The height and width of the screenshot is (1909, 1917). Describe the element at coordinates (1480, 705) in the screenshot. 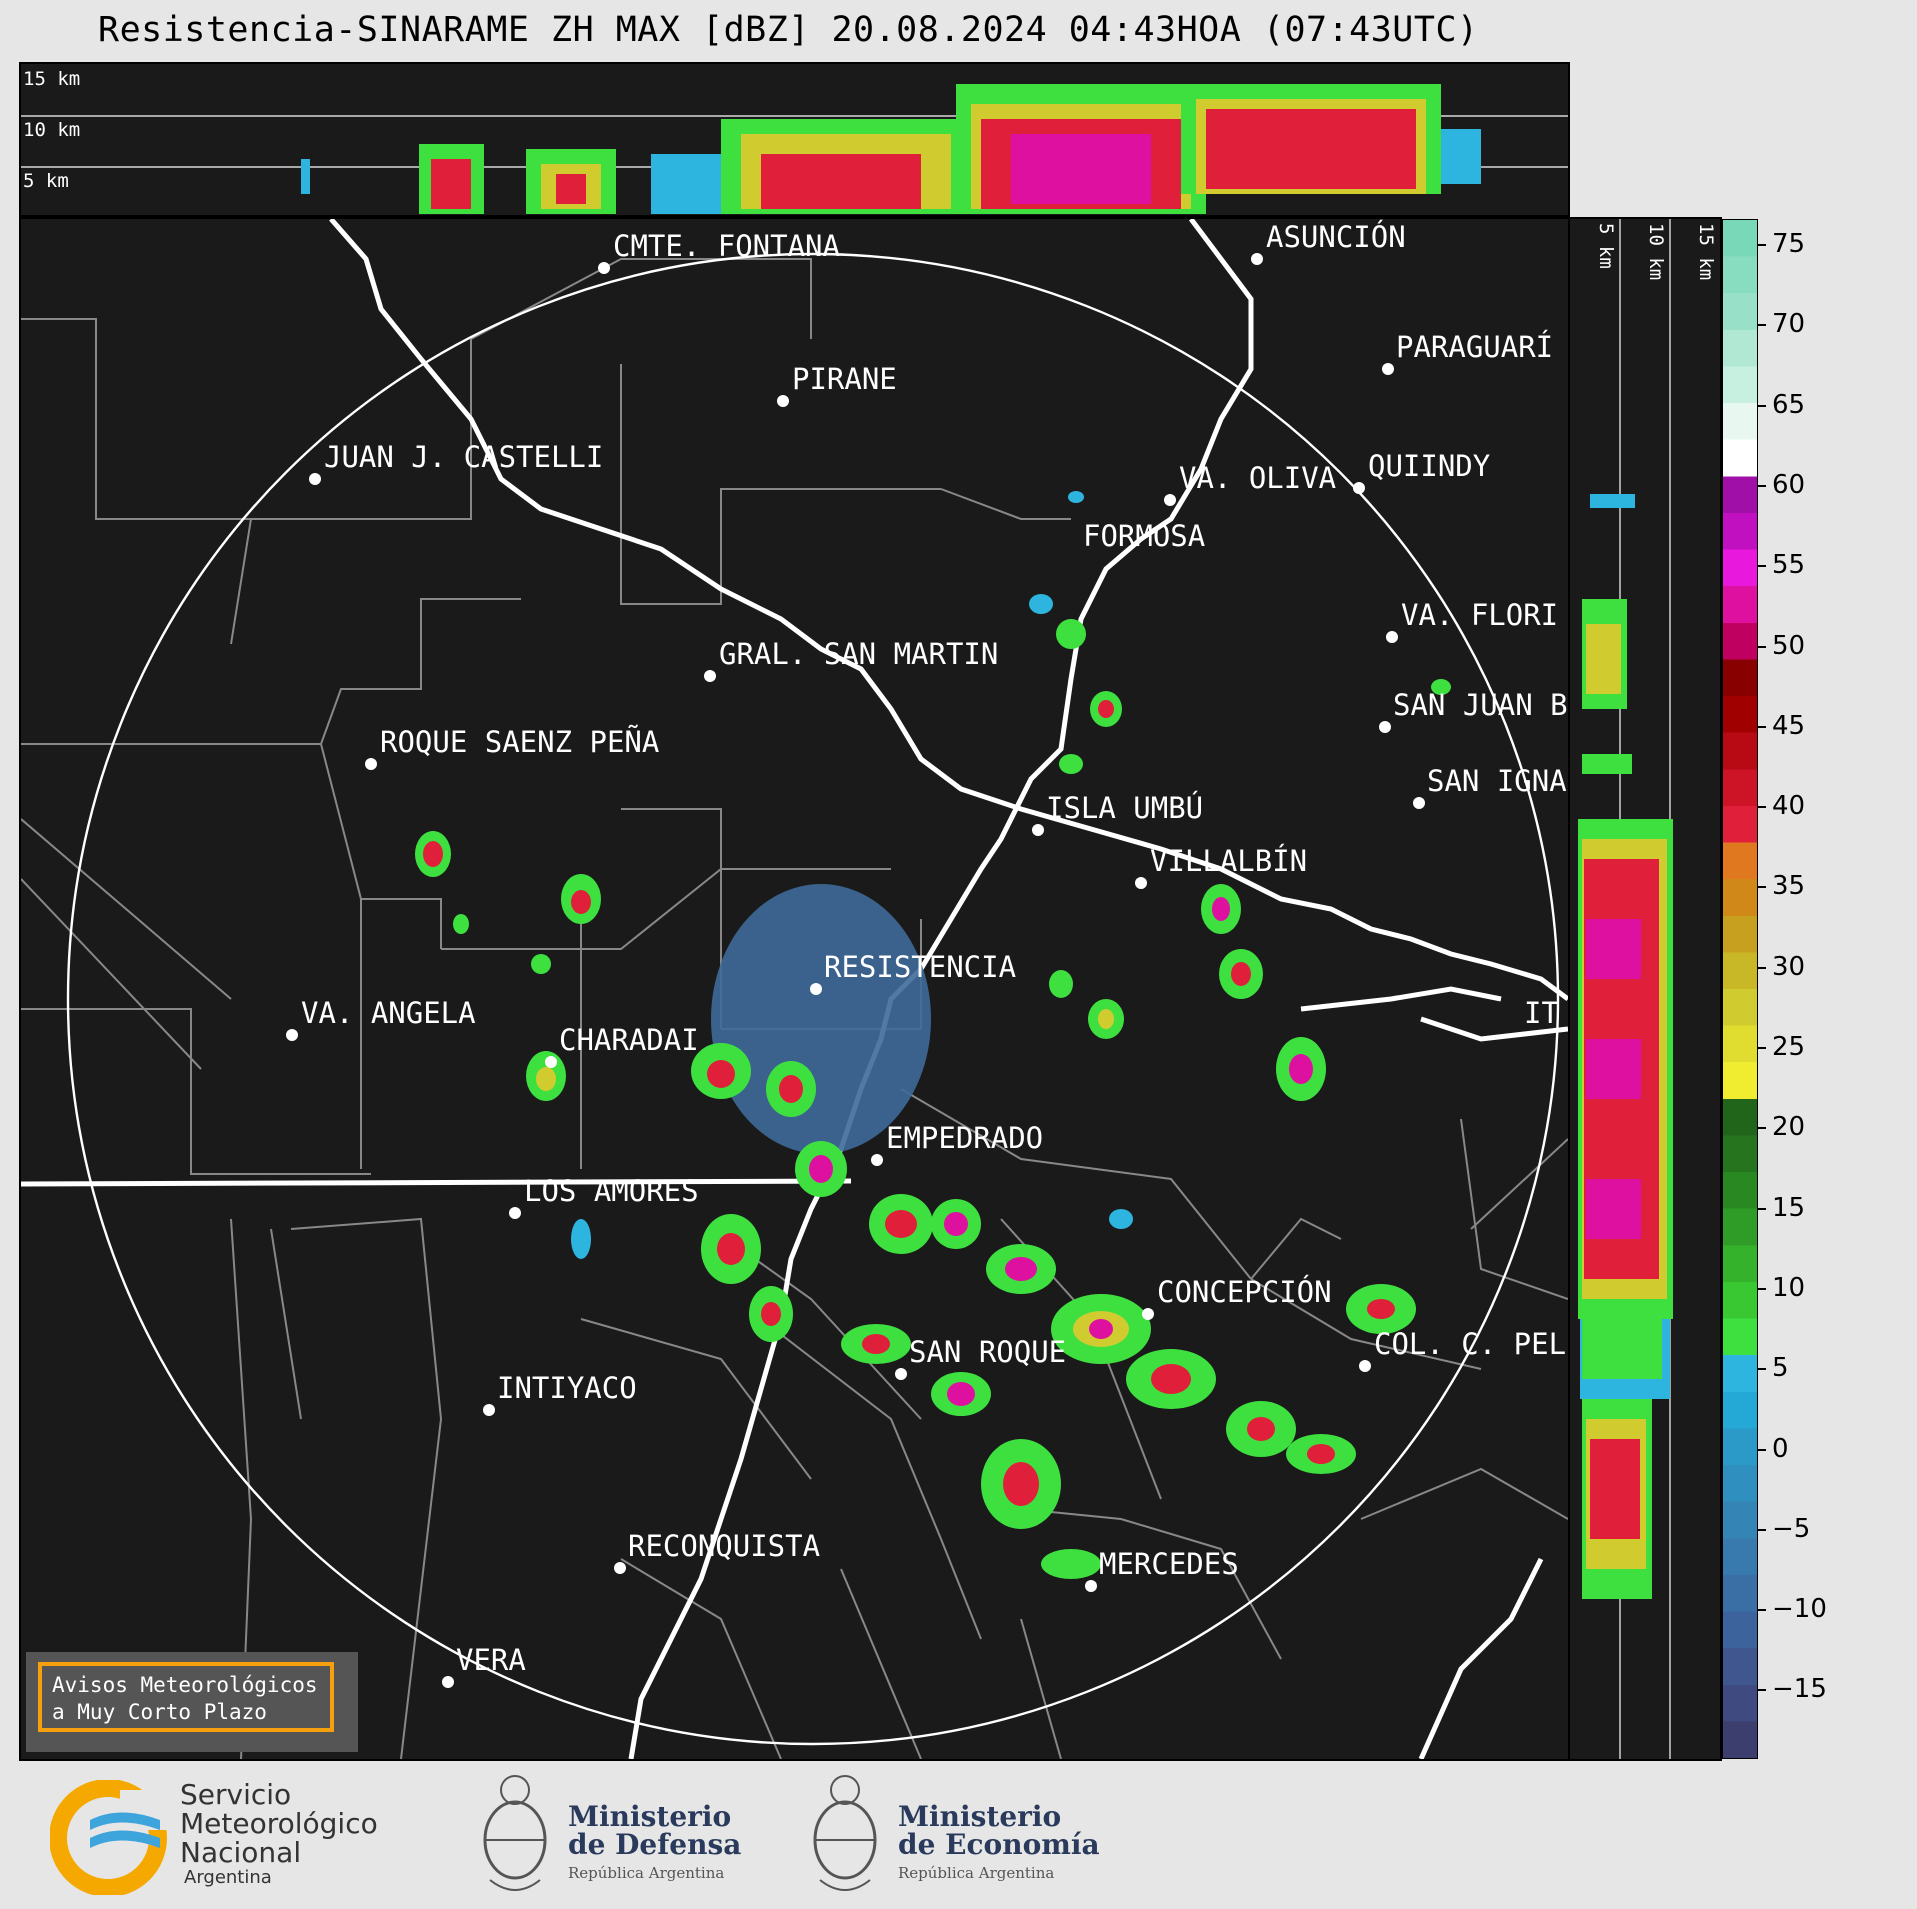

I see `city-label: SAN JUAN B` at that location.